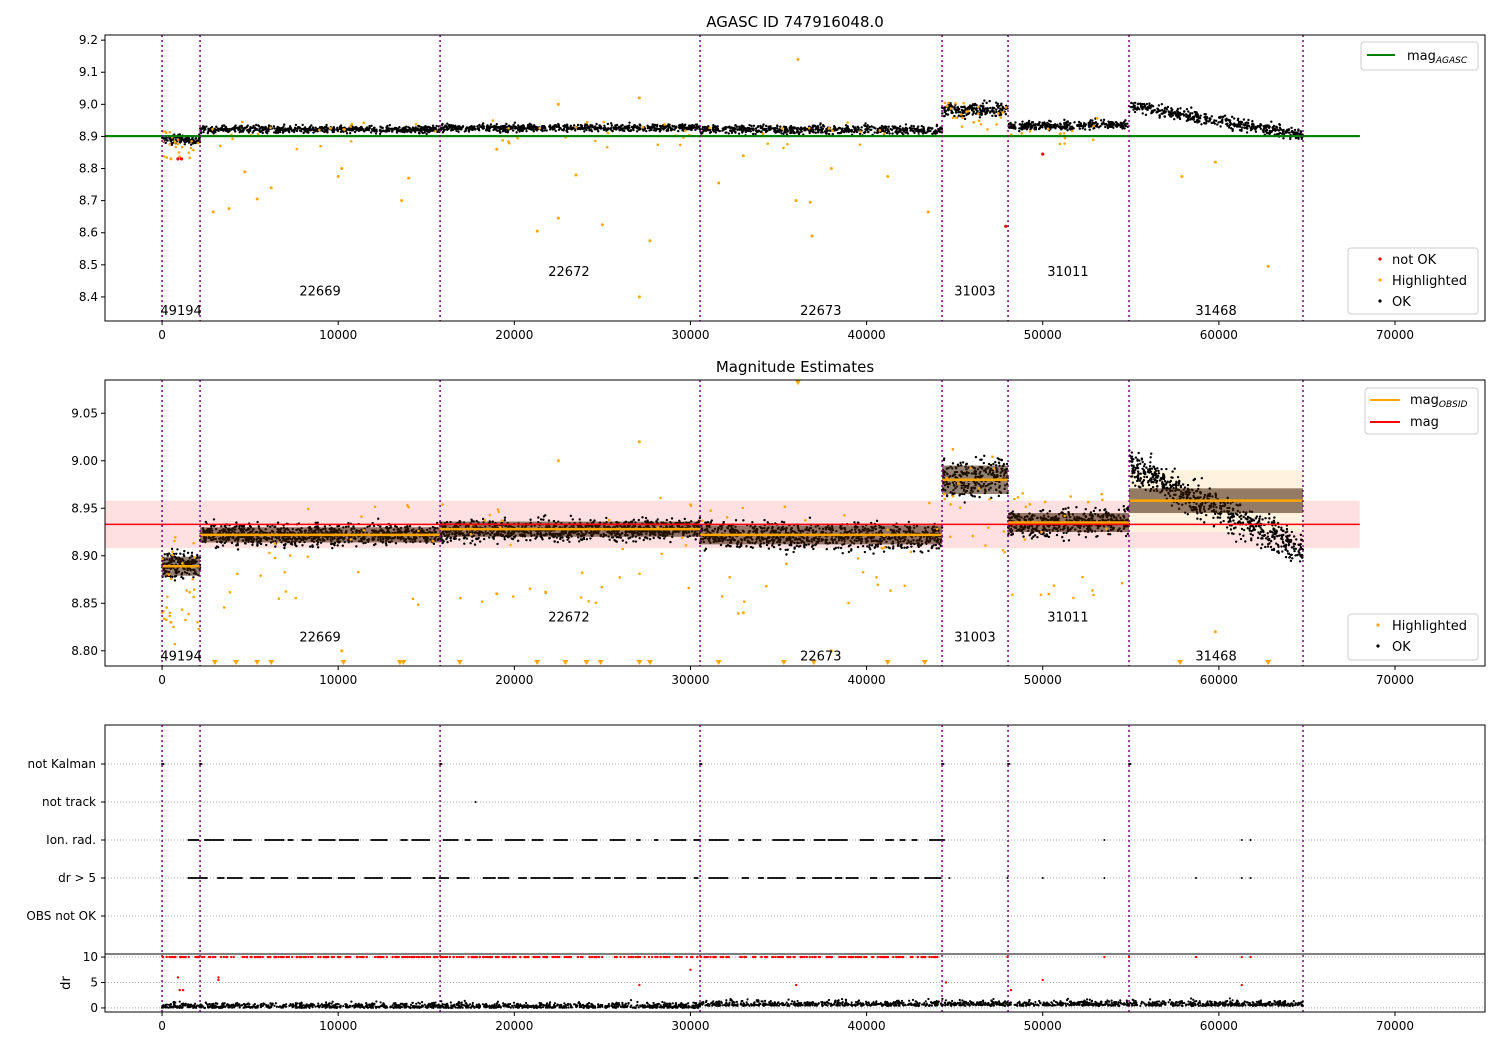 The width and height of the screenshot is (1500, 1050). What do you see at coordinates (180, 311) in the screenshot?
I see `obsid-label: 49194` at bounding box center [180, 311].